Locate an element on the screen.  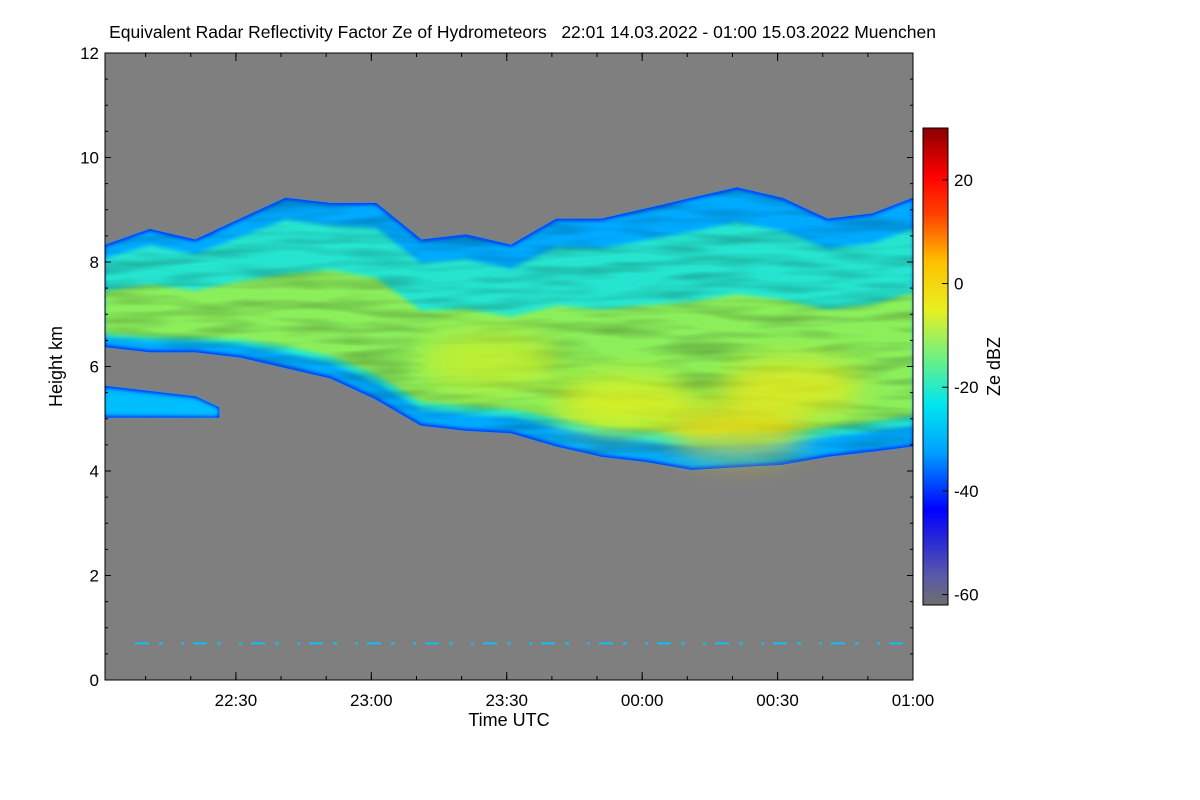
y-tick-label-4: 4 is located at coordinates (94, 471).